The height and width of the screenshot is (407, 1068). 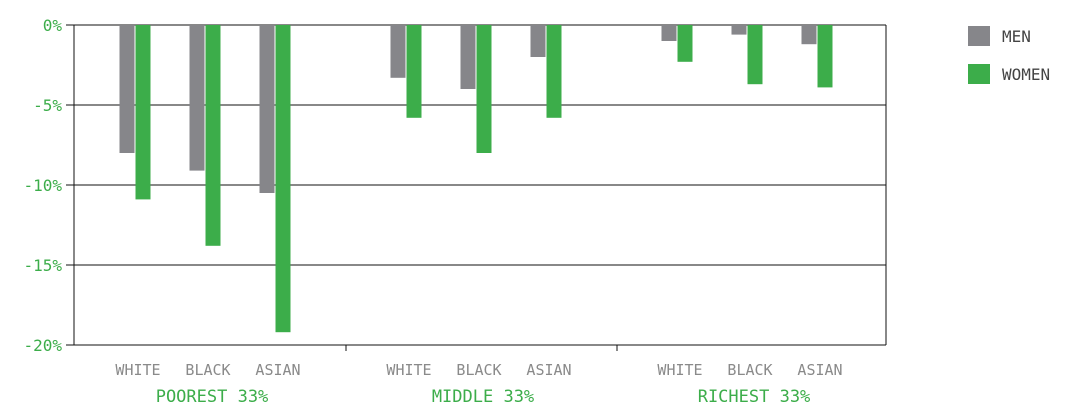 What do you see at coordinates (212, 395) in the screenshot?
I see `x-group-label: POOREST 33%` at bounding box center [212, 395].